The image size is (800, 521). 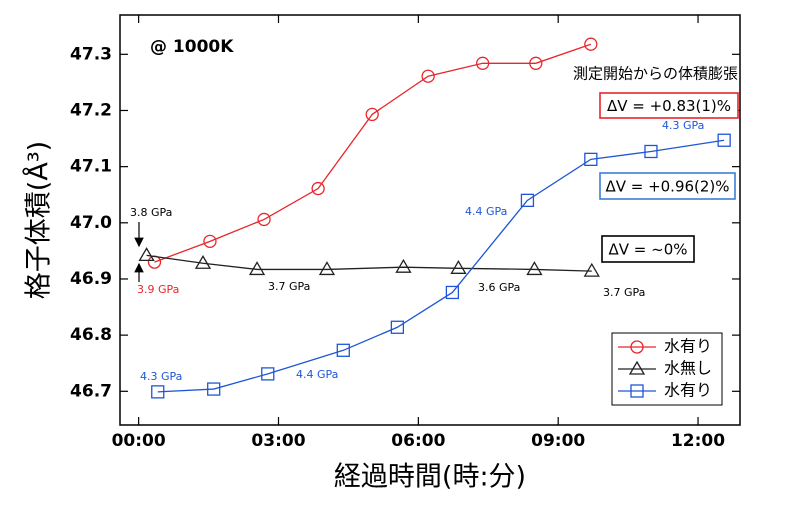 I want to click on y-tick-label: 47.1, so click(x=91, y=167).